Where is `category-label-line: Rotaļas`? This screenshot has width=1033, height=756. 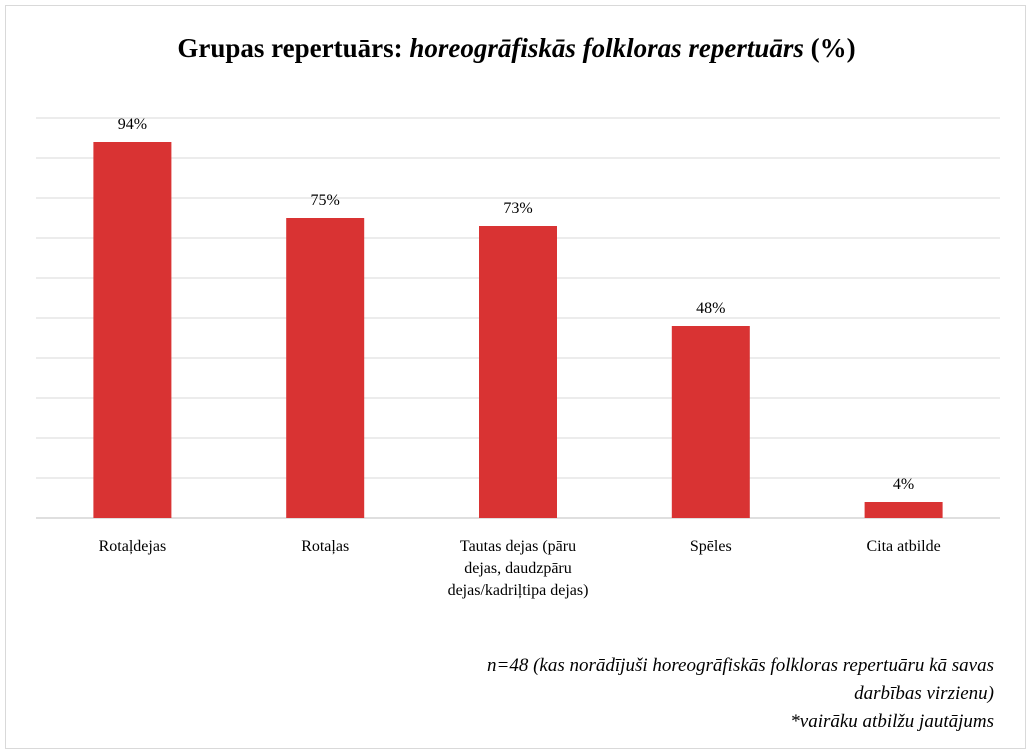 category-label-line: Rotaļas is located at coordinates (325, 546).